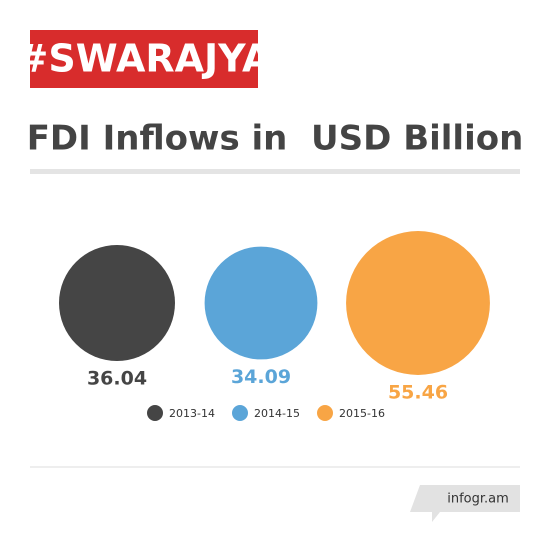  I want to click on chart-title: FDI Inflows in USD Billion, so click(275, 139).